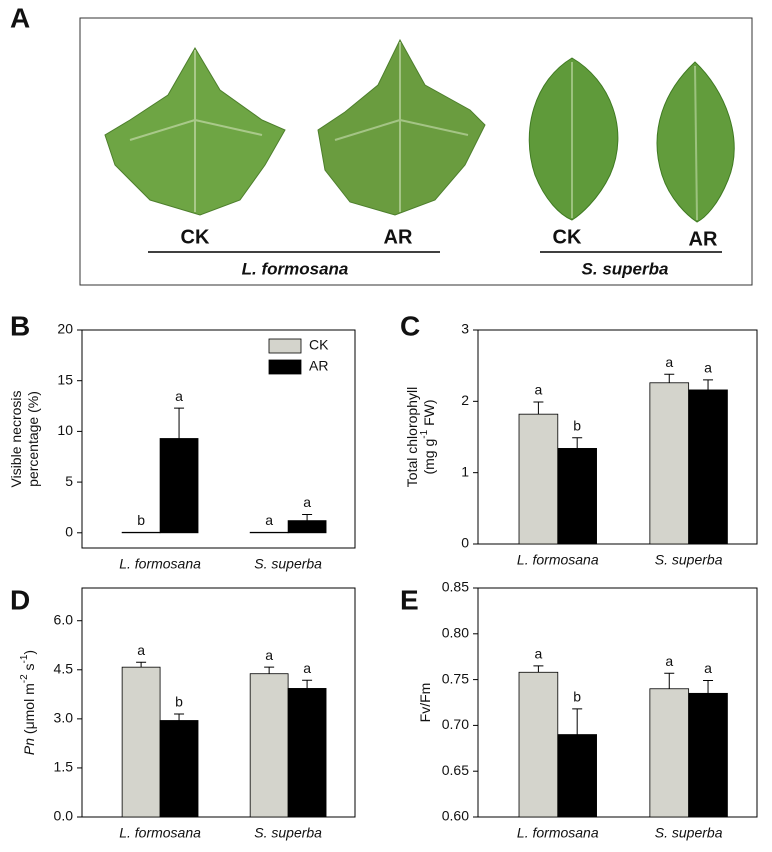  I want to click on y-tick-label: 0.65, so click(455, 770).